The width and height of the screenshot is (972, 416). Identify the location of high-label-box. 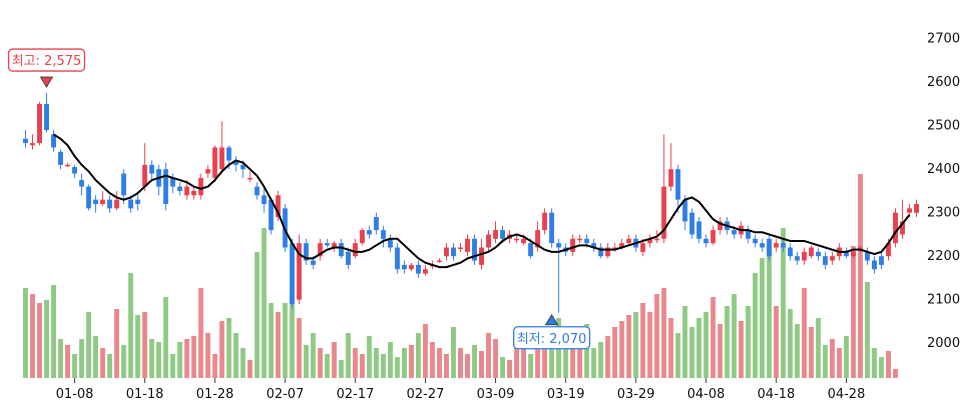
(46, 60).